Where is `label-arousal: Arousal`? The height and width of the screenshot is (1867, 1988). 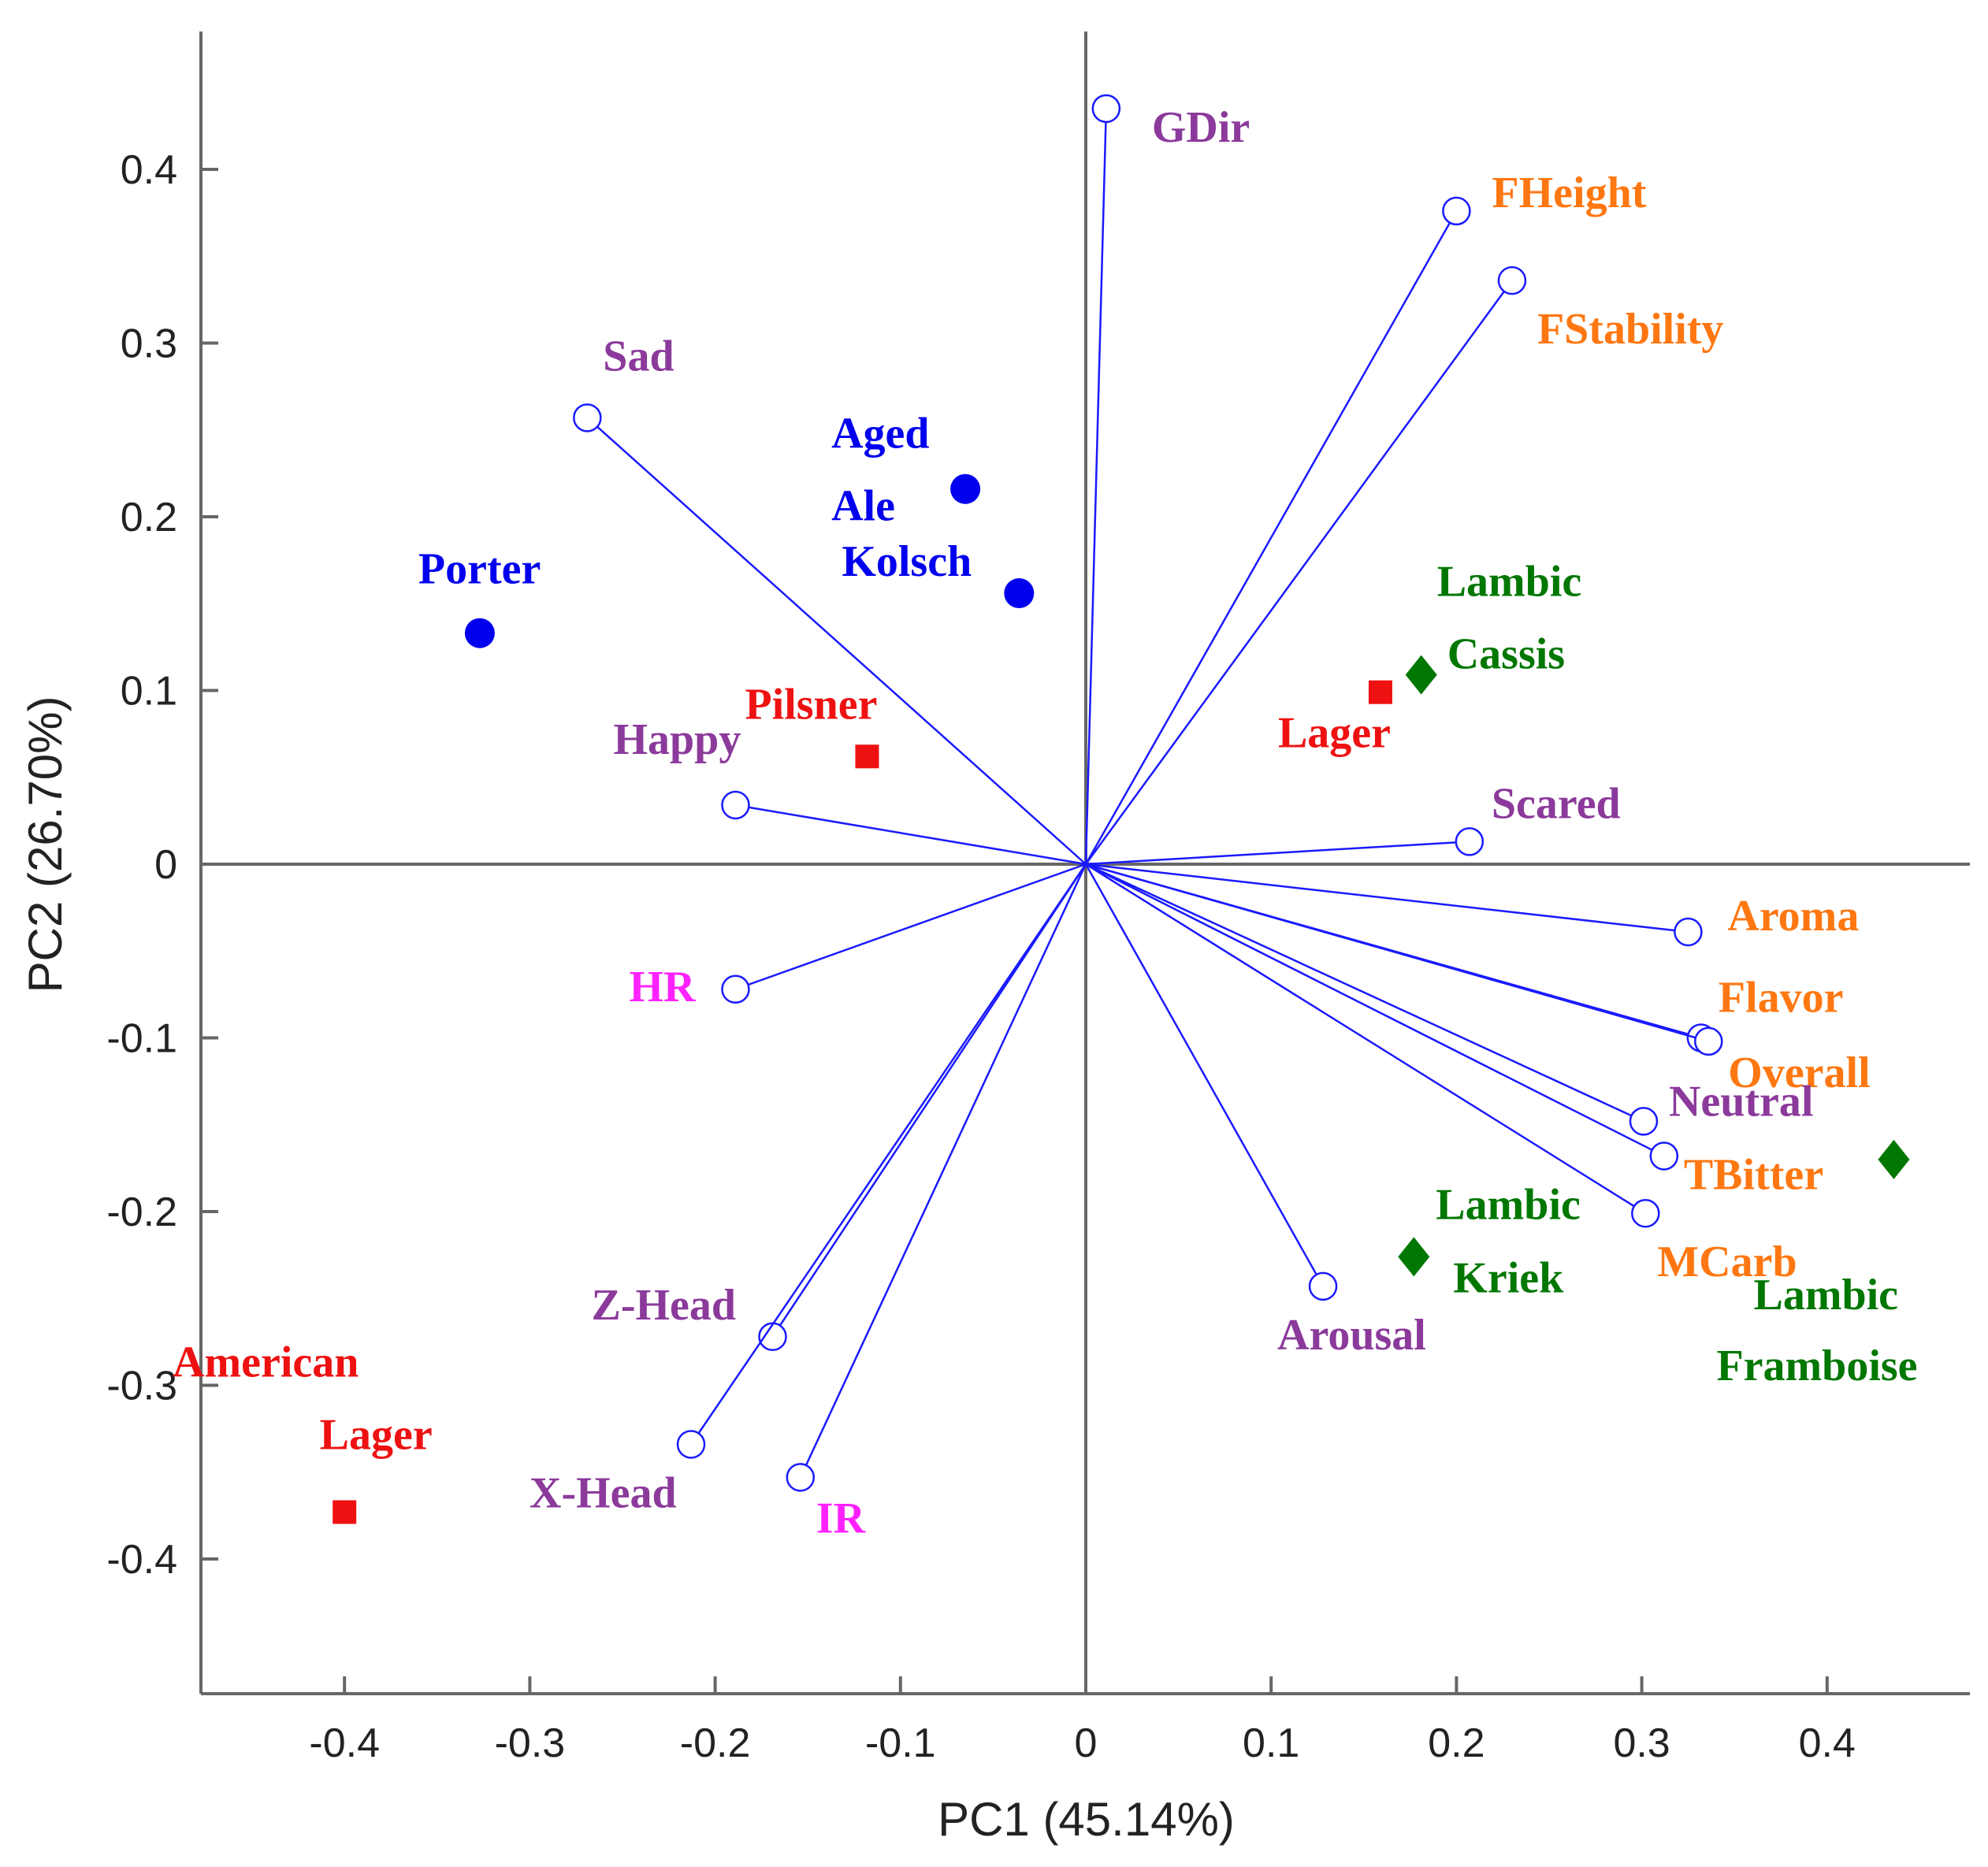 label-arousal: Arousal is located at coordinates (1352, 1336).